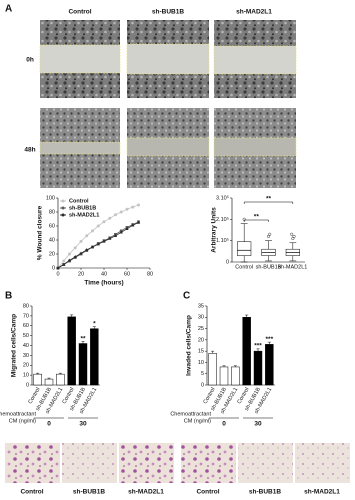 This screenshot has width=355, height=500. Describe the element at coordinates (222, 240) in the screenshot. I see `y-tick-label: 1.10⁵` at that location.